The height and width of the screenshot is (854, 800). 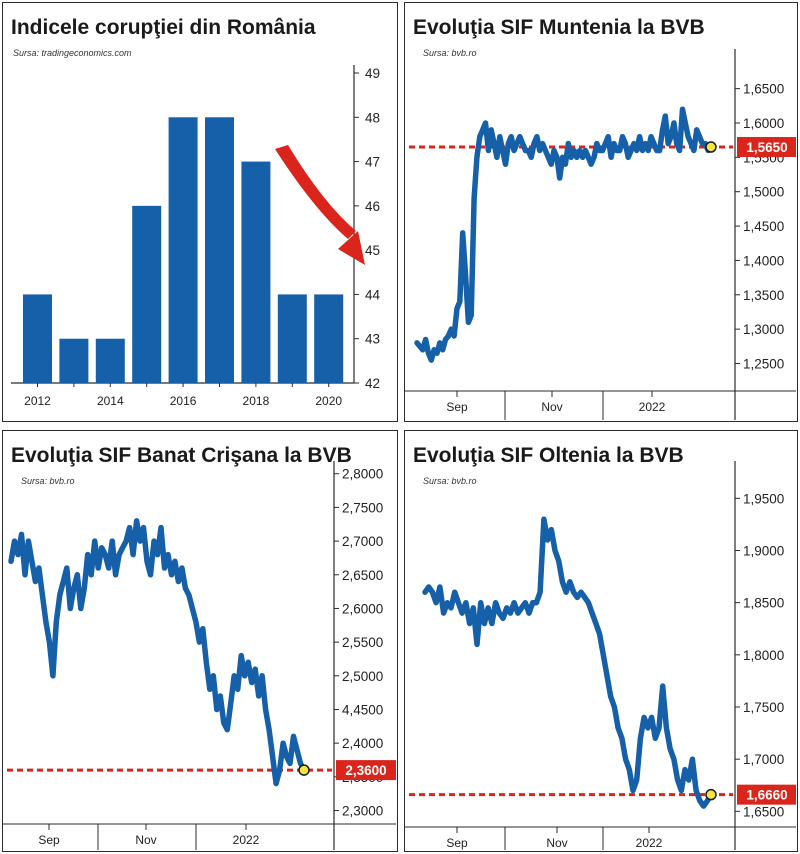 I want to click on x-tick-label: 2020, so click(x=328, y=401).